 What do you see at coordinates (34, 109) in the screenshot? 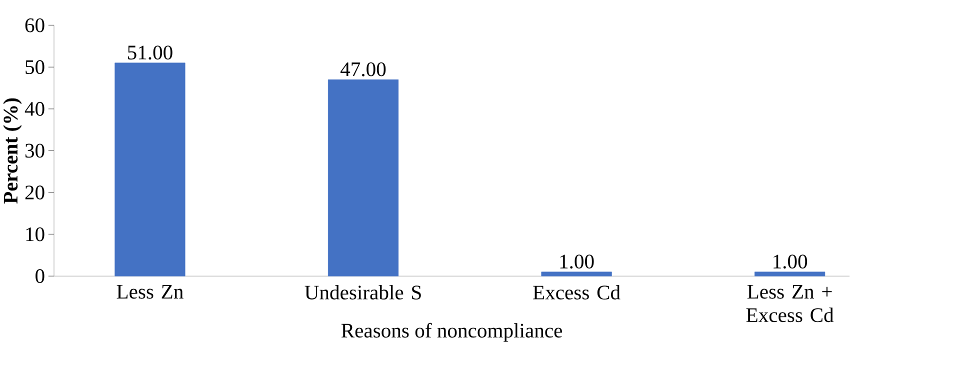
I see `y-tick-label: 40` at bounding box center [34, 109].